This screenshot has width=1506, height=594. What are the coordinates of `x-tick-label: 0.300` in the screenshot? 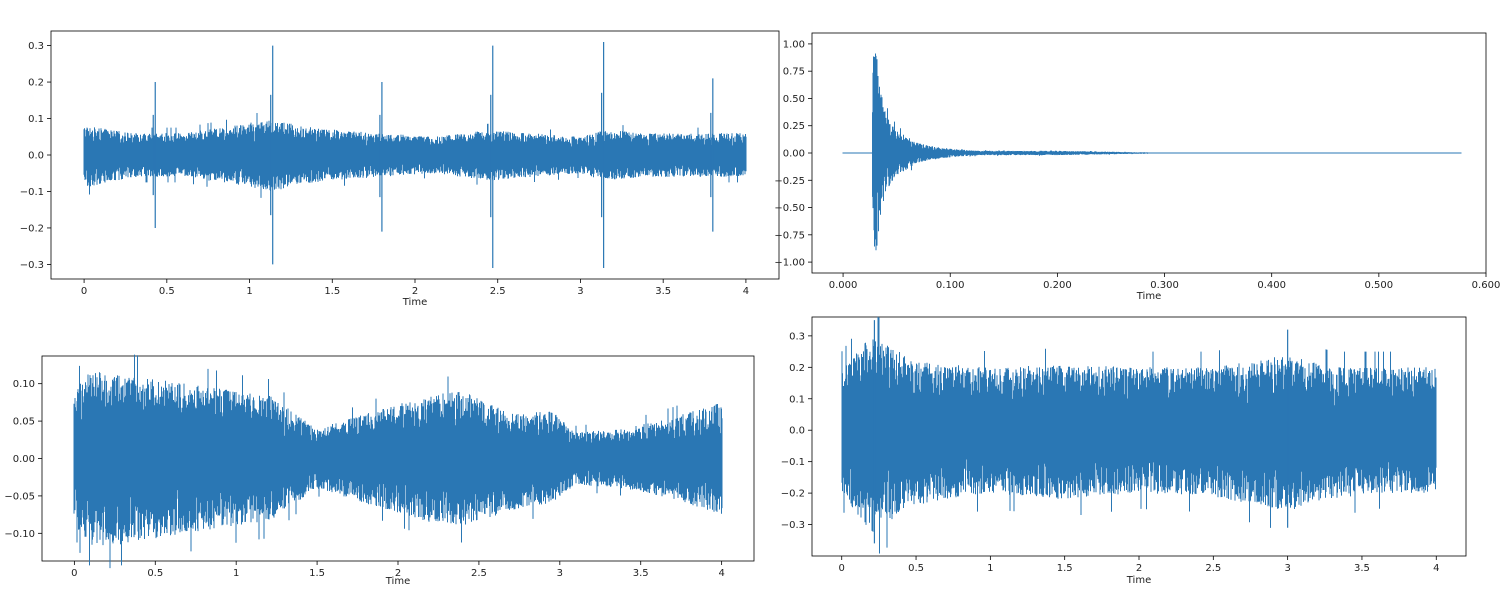 It's located at (1164, 285).